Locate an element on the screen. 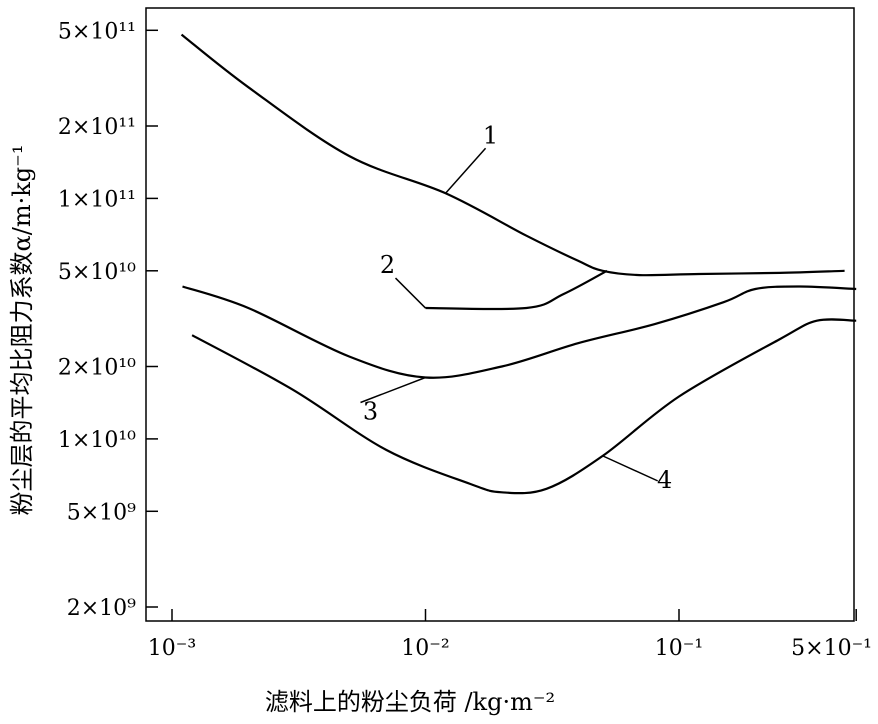 Image resolution: width=878 pixels, height=724 pixels. x-tick-label: 10⁻² is located at coordinates (425, 648).